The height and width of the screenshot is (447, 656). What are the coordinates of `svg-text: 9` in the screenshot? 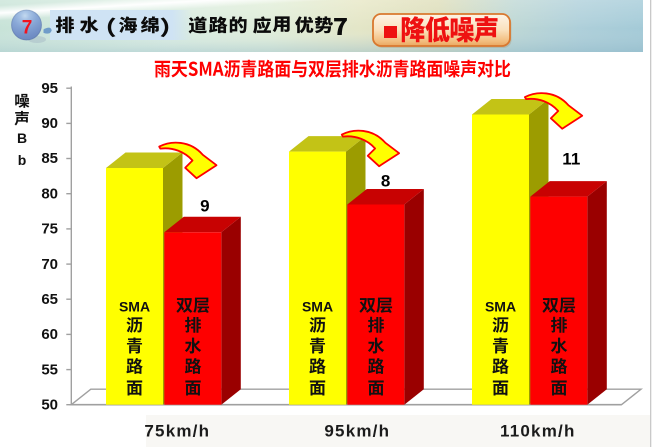 It's located at (204, 206).